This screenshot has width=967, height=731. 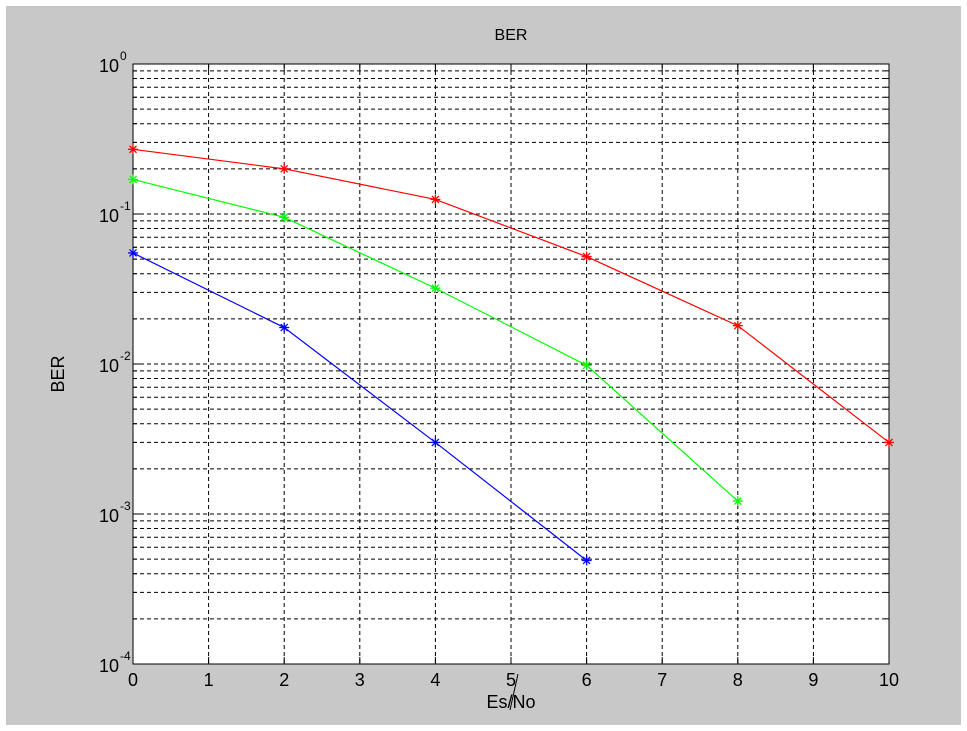 What do you see at coordinates (125, 656) in the screenshot?
I see `y-tick-label-exponent: -4` at bounding box center [125, 656].